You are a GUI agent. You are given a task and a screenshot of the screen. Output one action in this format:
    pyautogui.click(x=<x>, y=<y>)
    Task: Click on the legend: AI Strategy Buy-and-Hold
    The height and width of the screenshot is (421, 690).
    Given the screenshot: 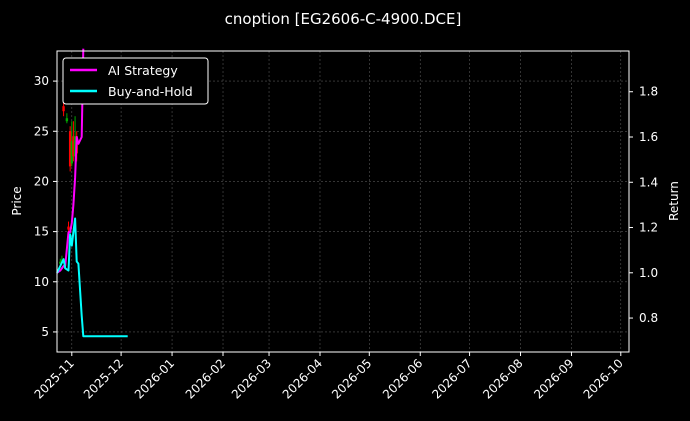 What is the action you would take?
    pyautogui.click(x=135, y=81)
    